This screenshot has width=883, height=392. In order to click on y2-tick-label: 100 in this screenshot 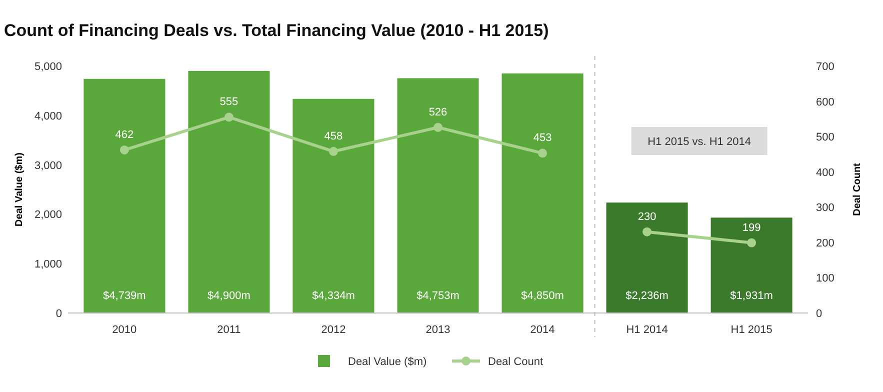, I will do `click(825, 278)`.